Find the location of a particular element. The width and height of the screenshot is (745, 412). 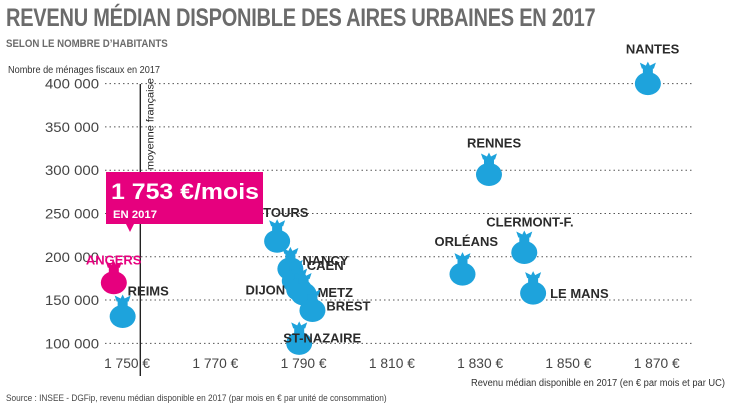

city-label: TOURS is located at coordinates (286, 212).